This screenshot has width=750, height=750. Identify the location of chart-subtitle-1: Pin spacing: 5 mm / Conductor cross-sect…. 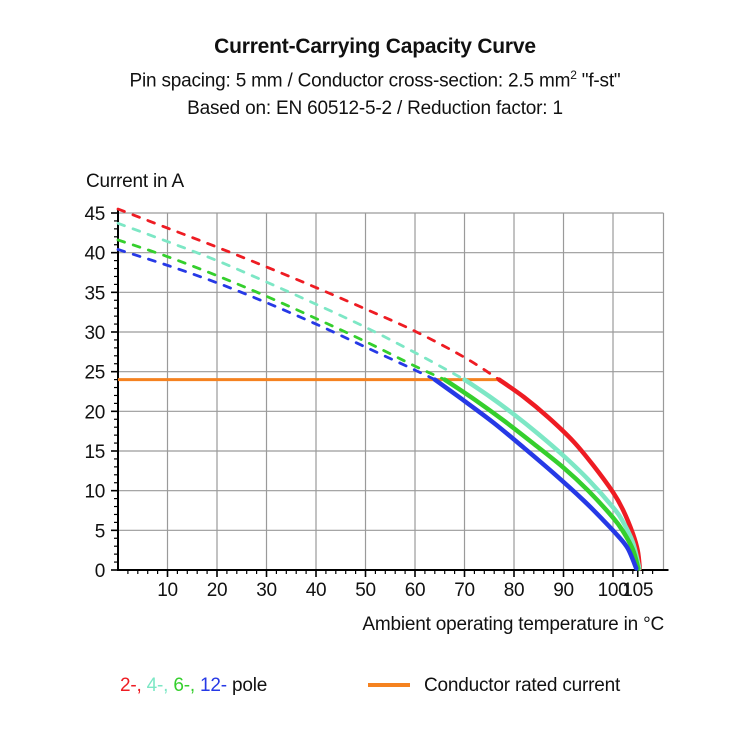
(375, 78).